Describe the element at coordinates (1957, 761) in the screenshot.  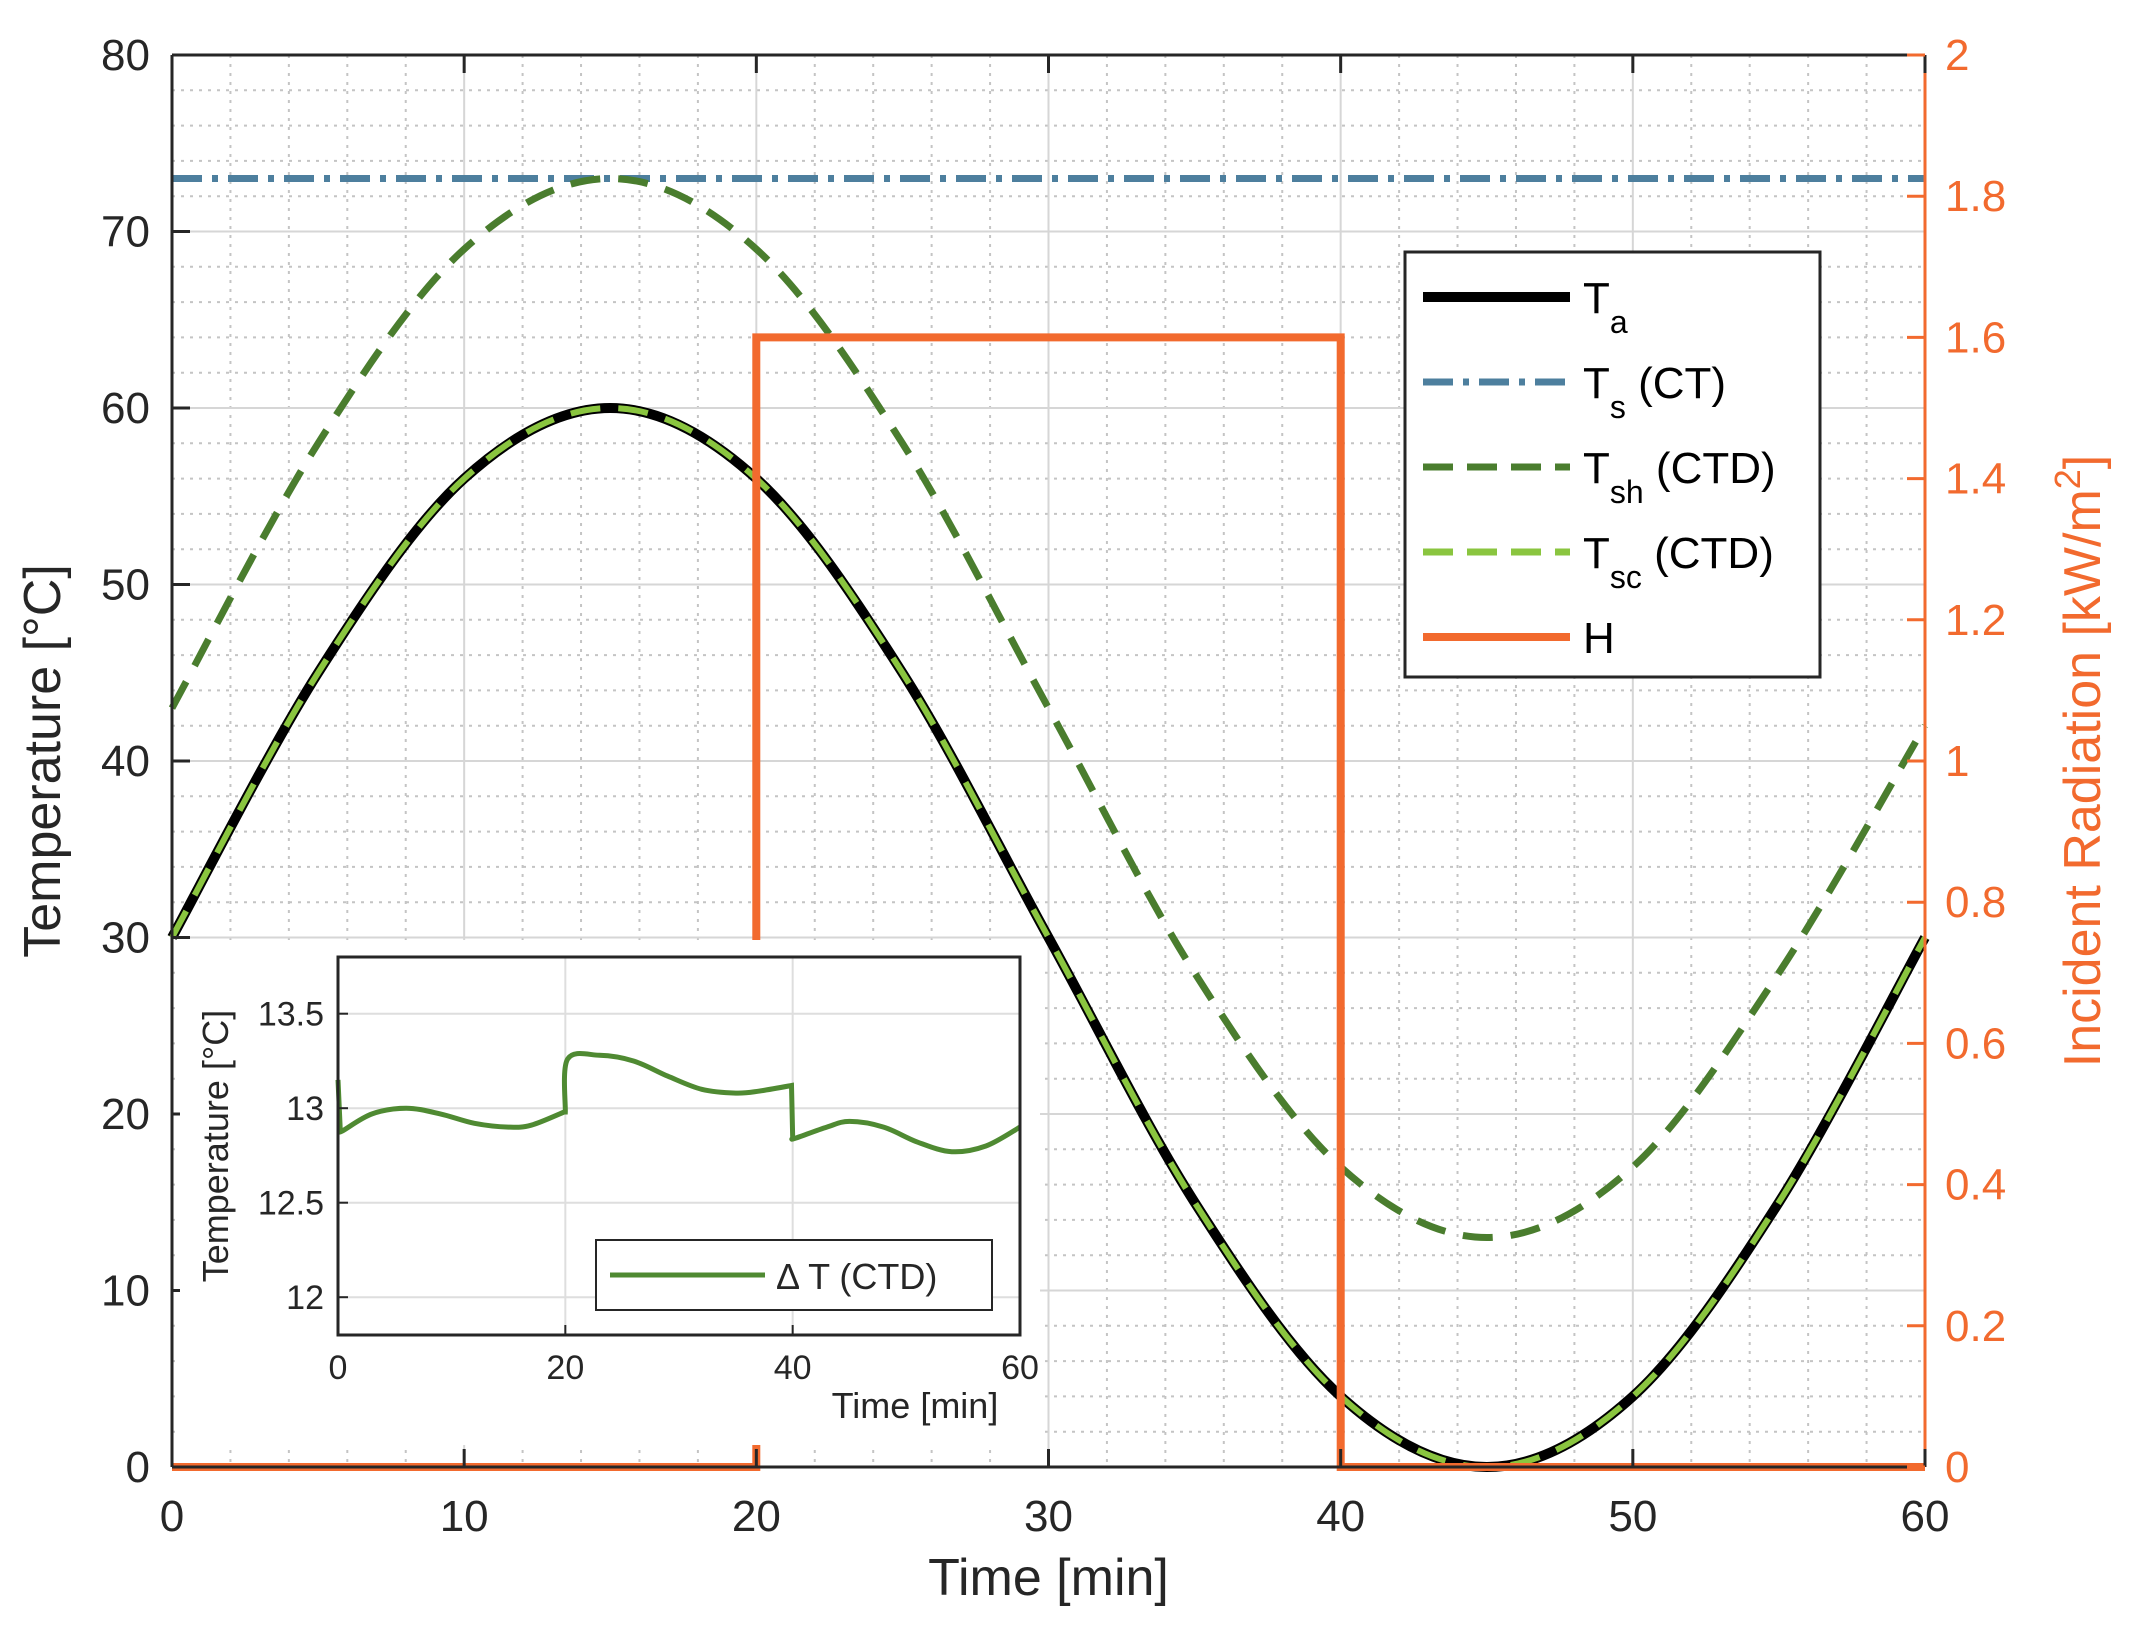
I see `y-right-tick-label: 1` at that location.